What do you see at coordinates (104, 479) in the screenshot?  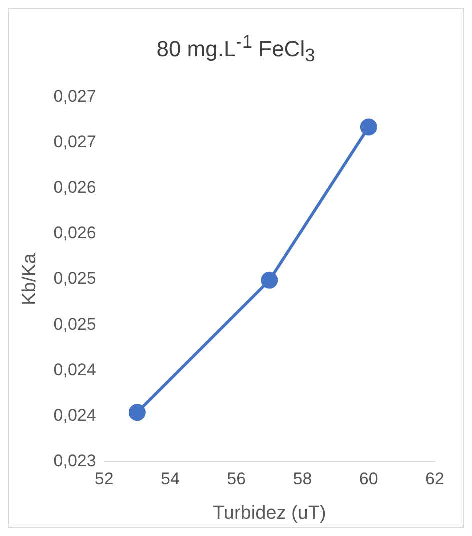 I see `x-tick-label: 52` at bounding box center [104, 479].